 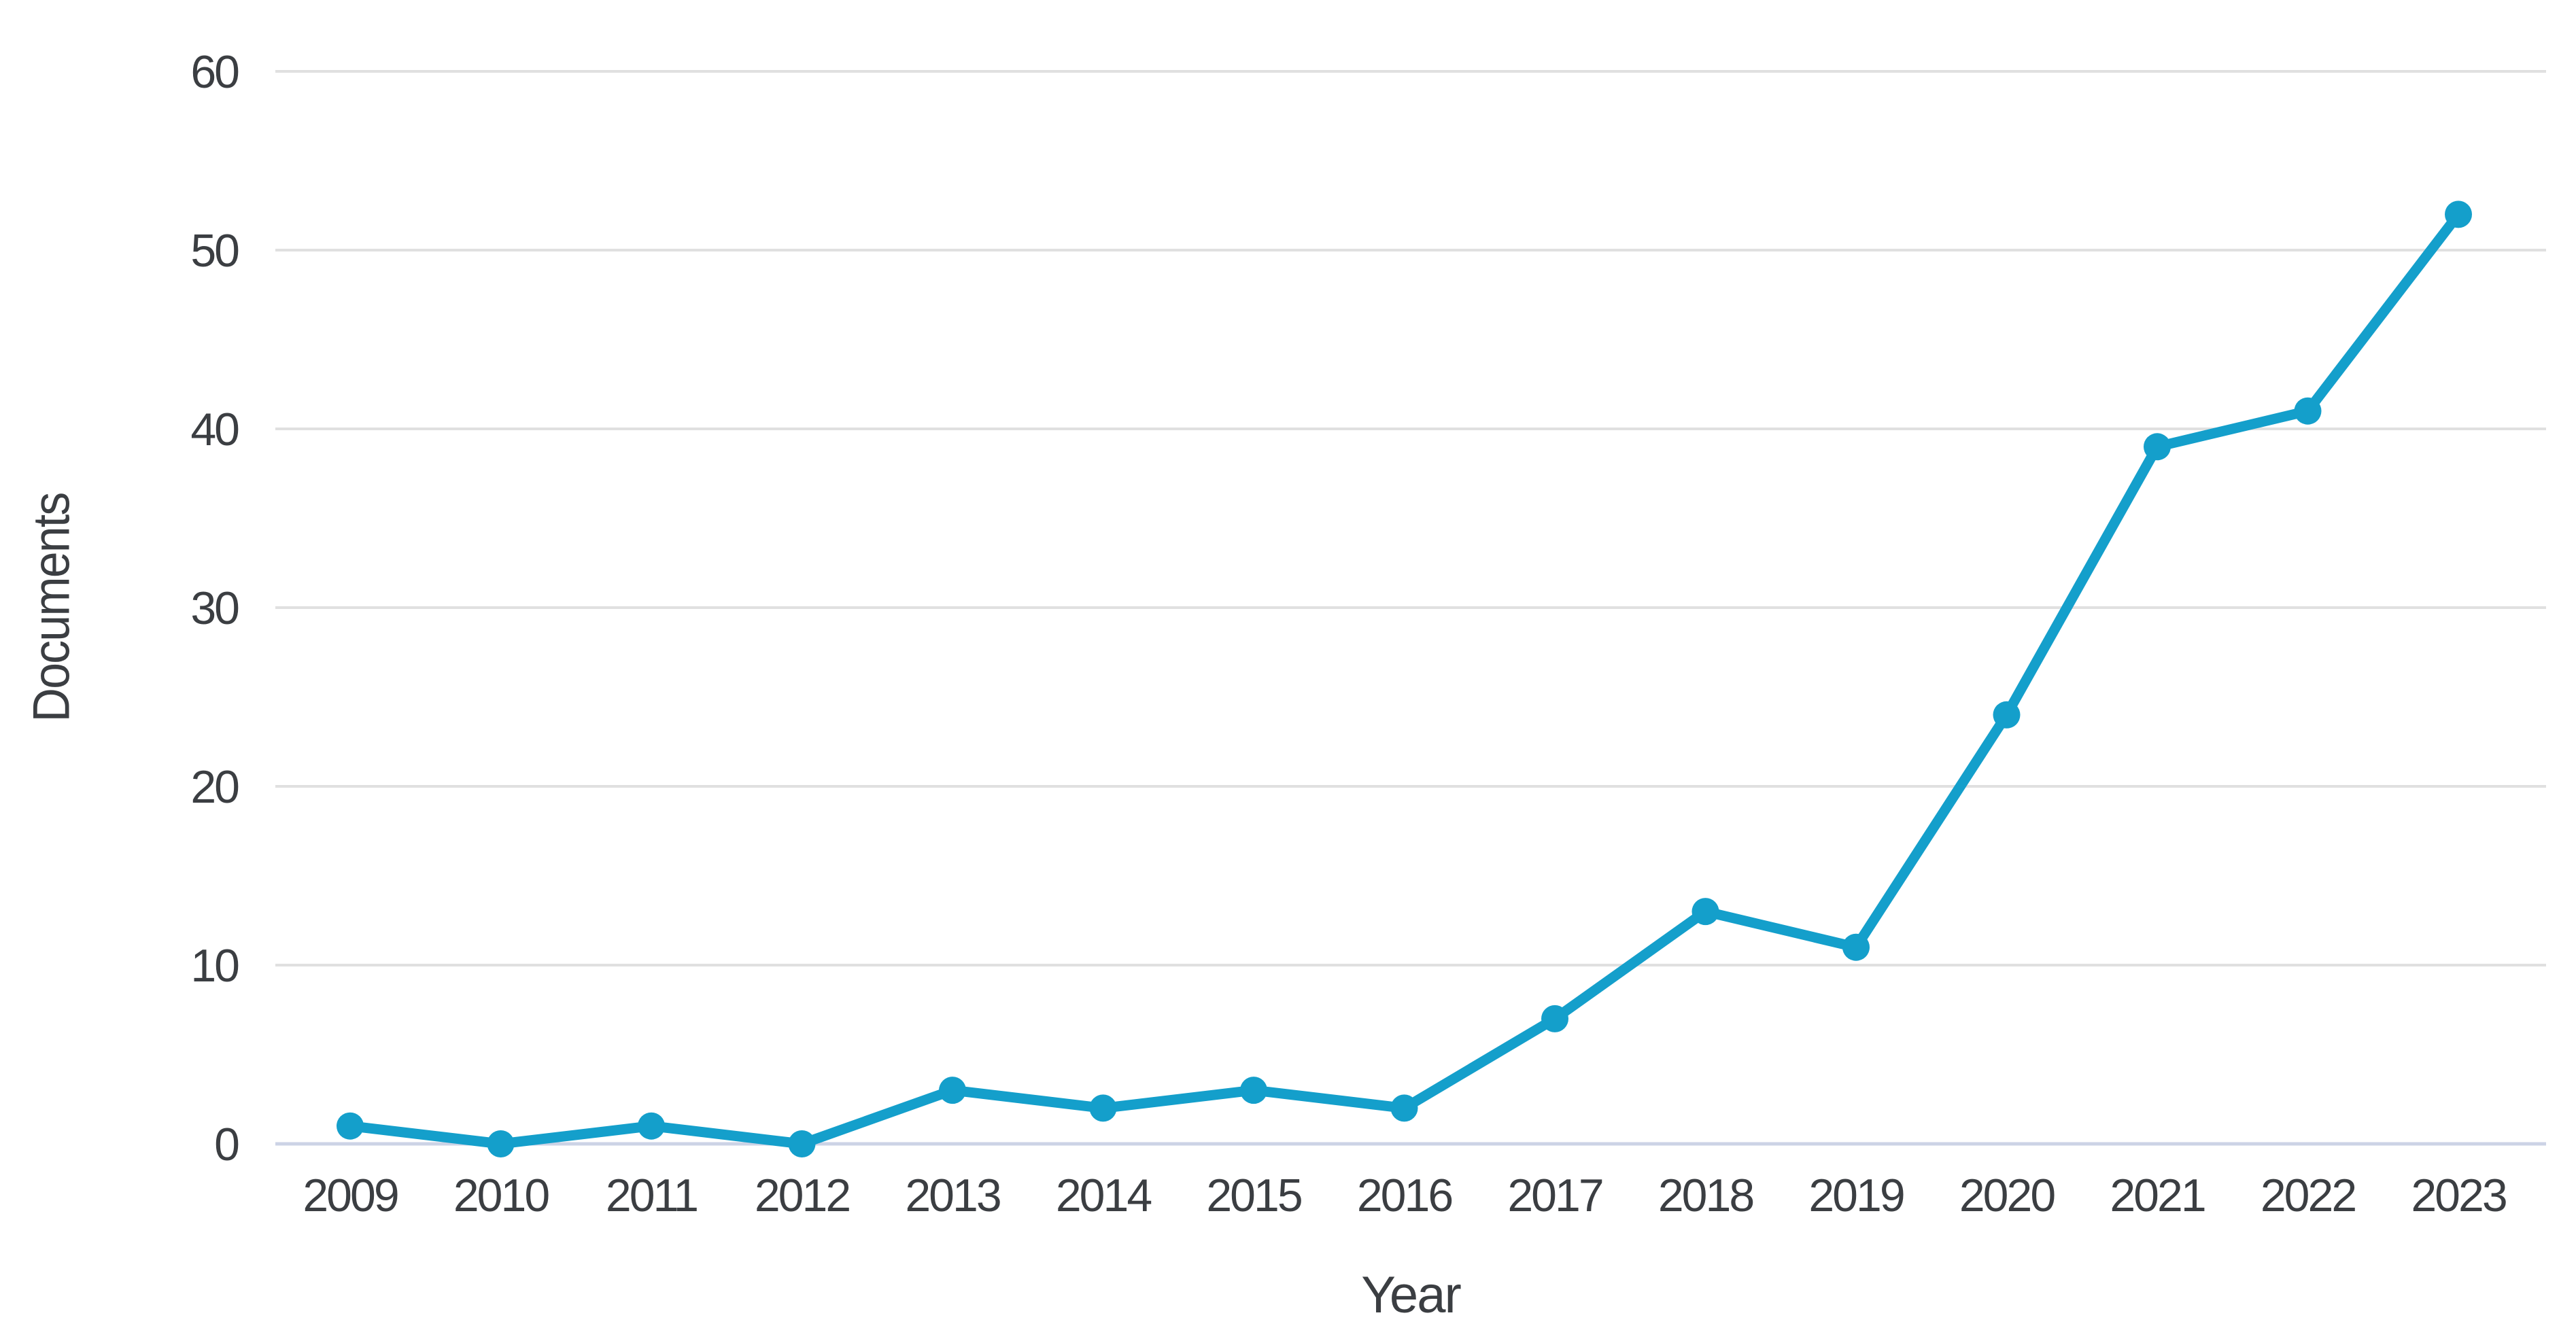 I want to click on data-point-2018, so click(x=1705, y=912).